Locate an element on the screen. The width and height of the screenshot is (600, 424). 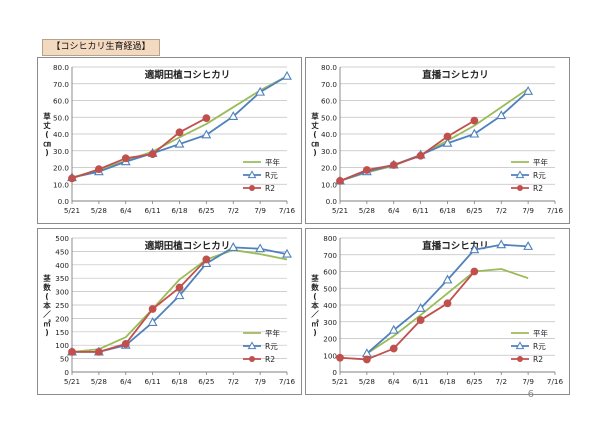
y-tick-label: 50 is located at coordinates (65, 359).